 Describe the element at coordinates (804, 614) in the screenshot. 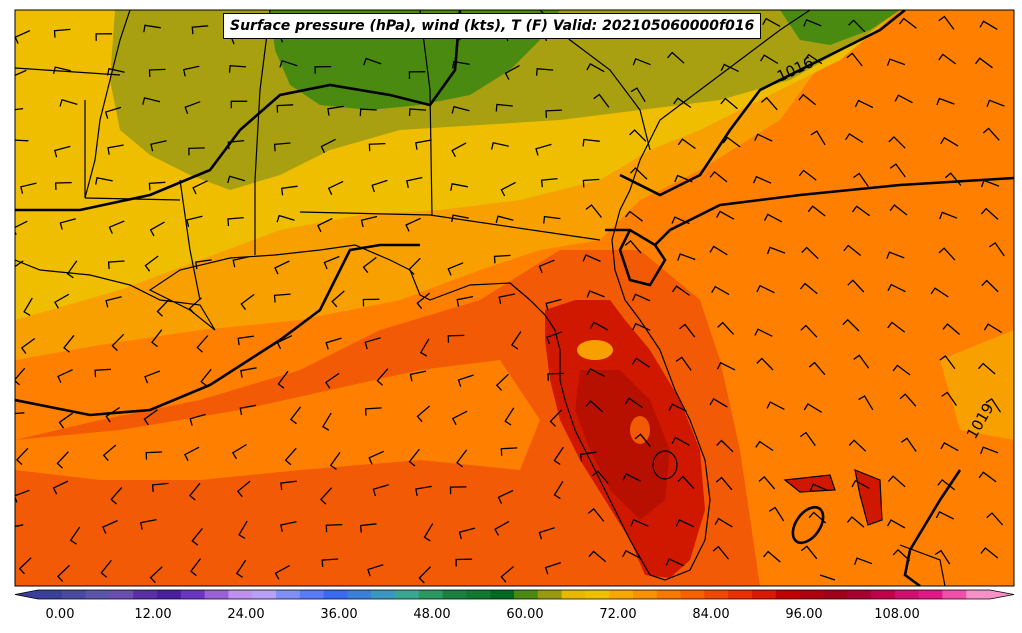

I see `colorbar-tick: 96.00` at that location.